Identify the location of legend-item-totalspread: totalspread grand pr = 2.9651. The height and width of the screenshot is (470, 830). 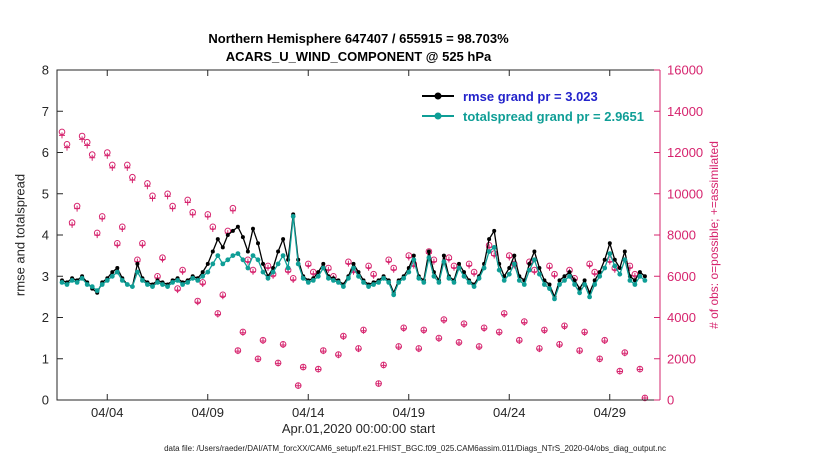
(533, 116).